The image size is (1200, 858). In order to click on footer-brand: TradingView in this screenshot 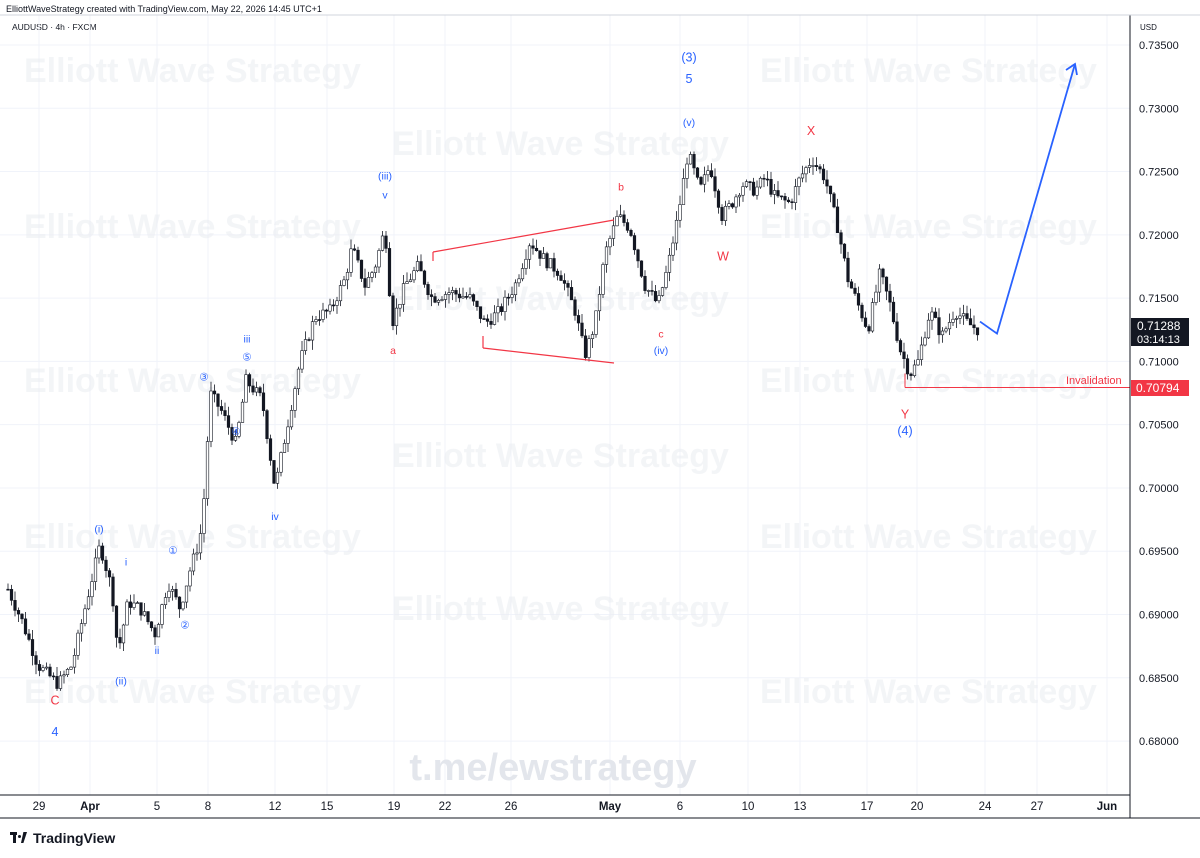, I will do `click(62, 838)`.